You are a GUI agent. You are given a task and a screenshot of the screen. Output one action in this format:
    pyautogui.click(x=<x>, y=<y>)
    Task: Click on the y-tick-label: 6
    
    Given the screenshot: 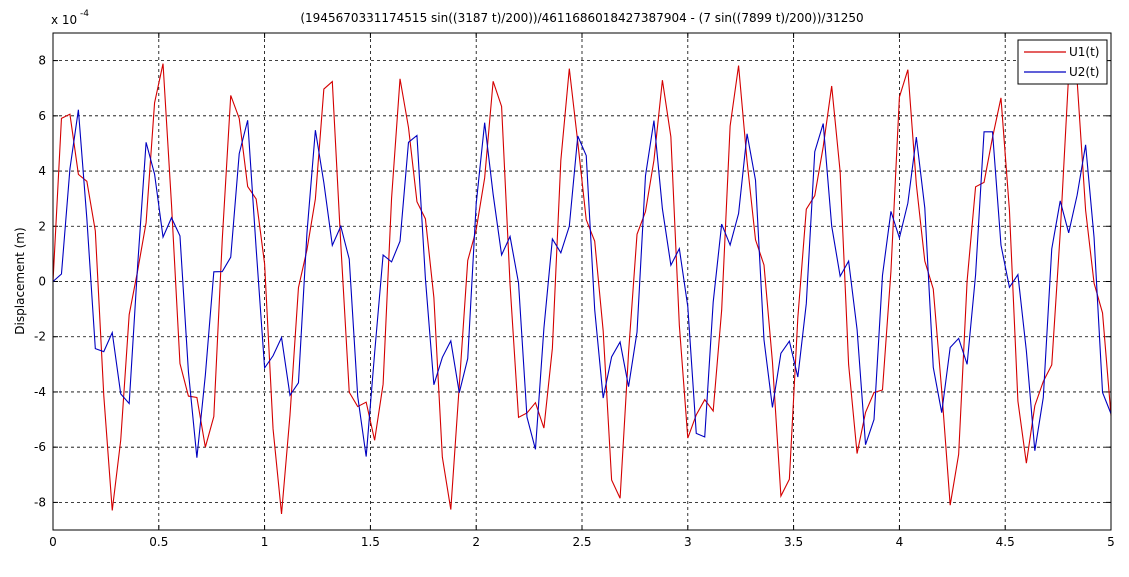 What is the action you would take?
    pyautogui.click(x=42, y=116)
    